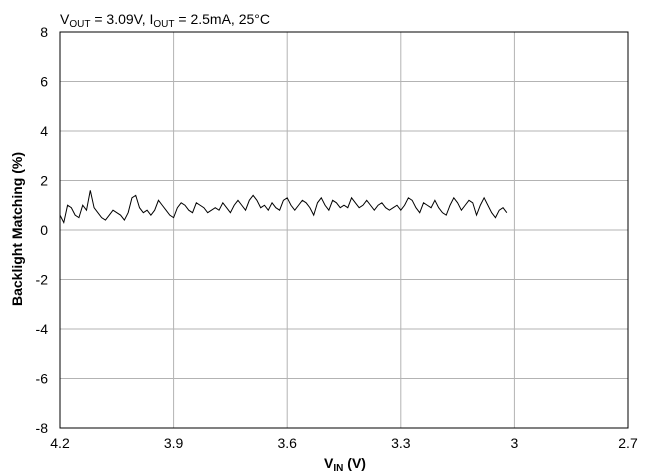 This screenshot has height=475, width=660. I want to click on x-tick-label-0: 4.2, so click(60, 443).